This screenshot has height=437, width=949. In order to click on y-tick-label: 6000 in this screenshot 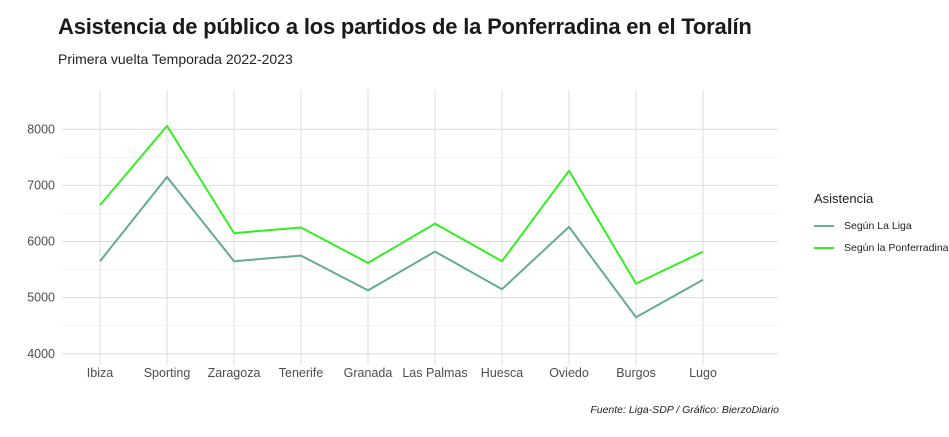, I will do `click(41, 242)`.